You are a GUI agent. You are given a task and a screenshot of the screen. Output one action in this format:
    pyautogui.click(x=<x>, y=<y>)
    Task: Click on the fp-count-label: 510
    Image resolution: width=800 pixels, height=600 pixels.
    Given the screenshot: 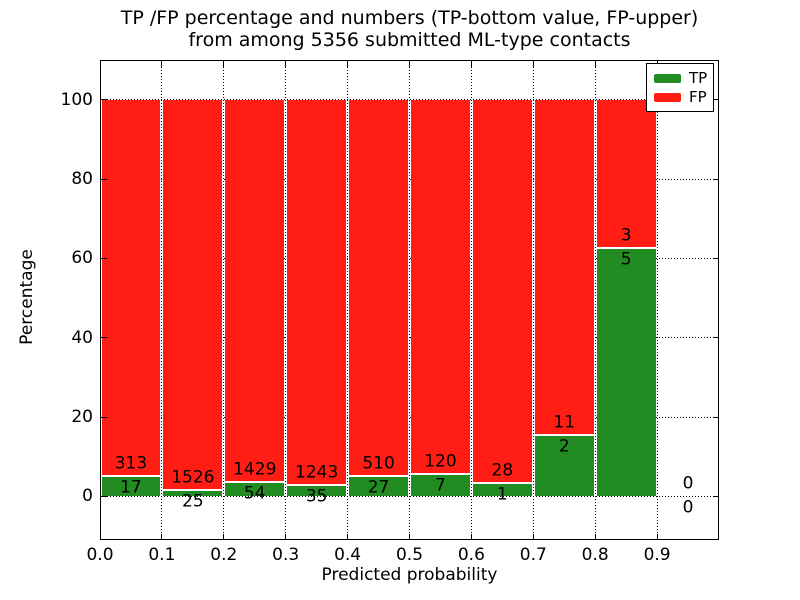 What is the action you would take?
    pyautogui.click(x=378, y=463)
    